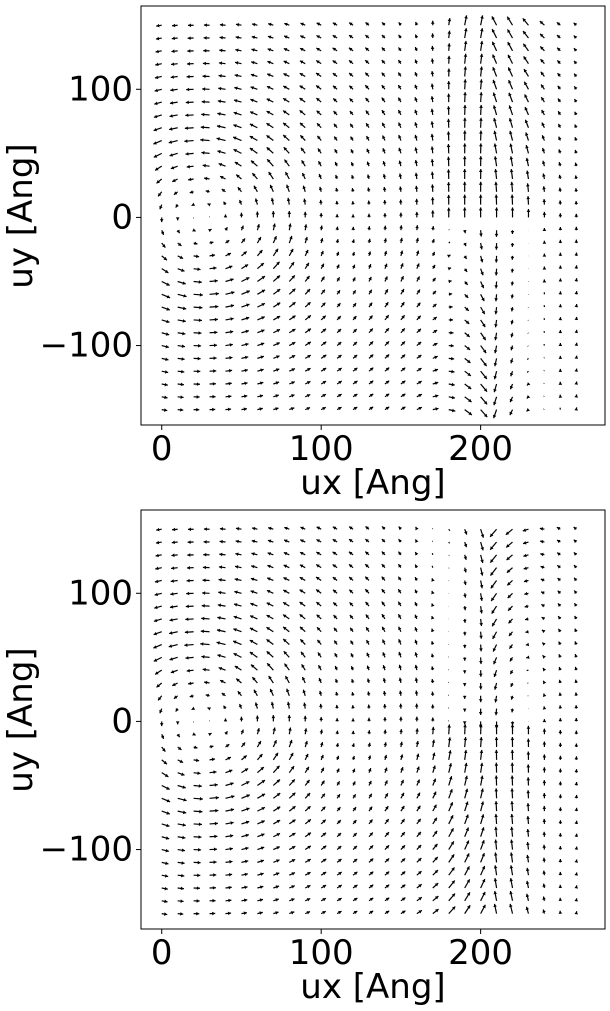 This screenshot has height=1011, width=610. Describe the element at coordinates (86, 850) in the screenshot. I see `y-tick-label: −100` at that location.